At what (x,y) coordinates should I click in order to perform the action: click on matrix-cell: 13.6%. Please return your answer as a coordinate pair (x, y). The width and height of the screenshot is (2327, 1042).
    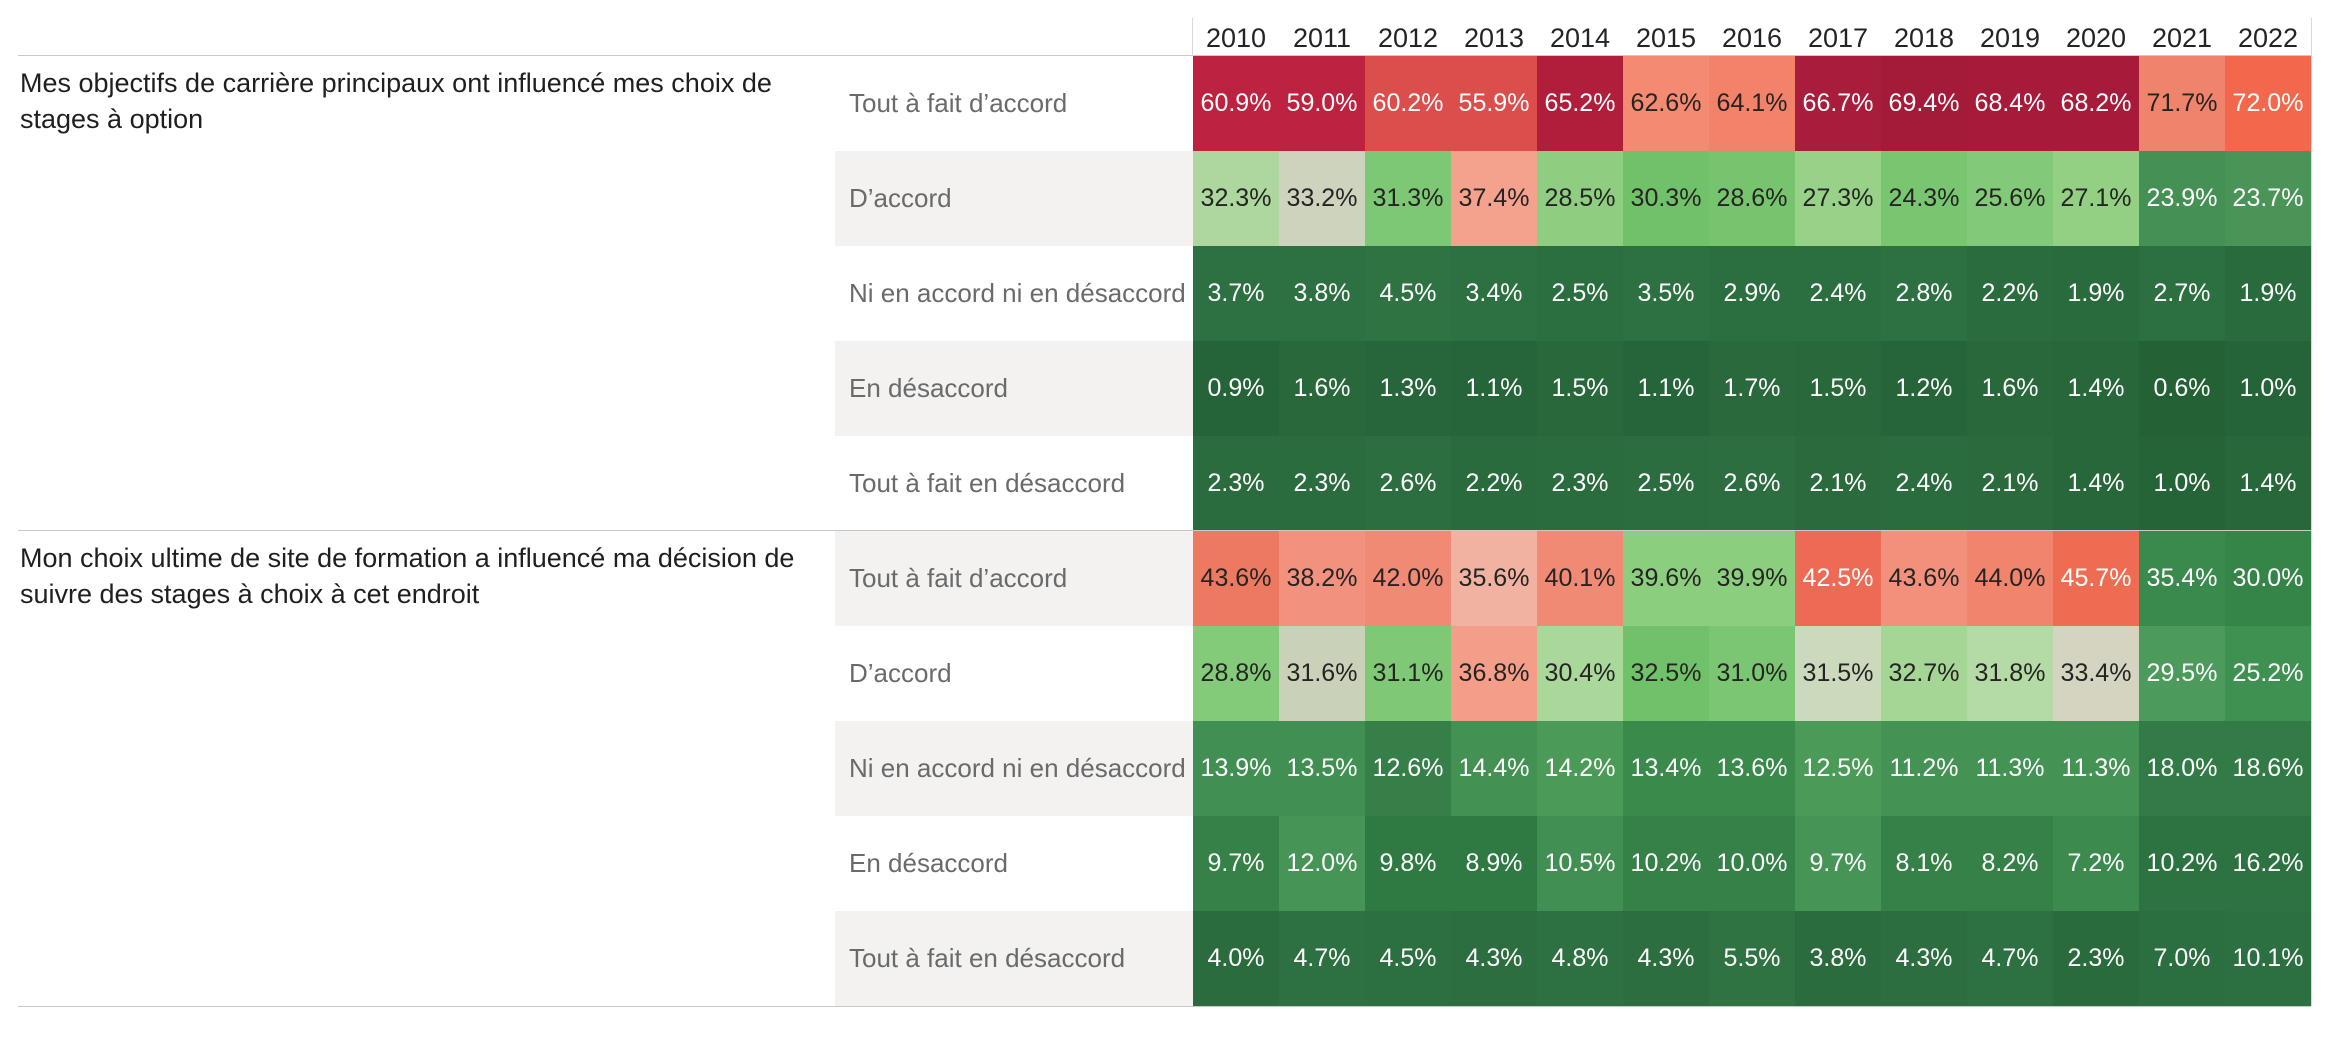
    Looking at the image, I should click on (1752, 768).